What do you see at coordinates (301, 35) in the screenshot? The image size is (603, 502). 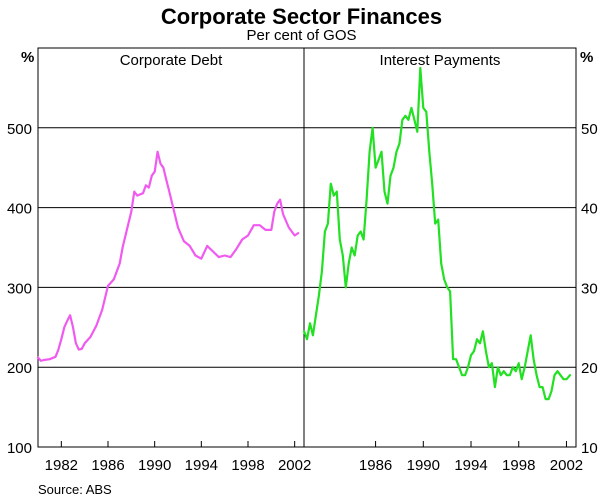 I see `chart-subtitle: Per cent of GOS` at bounding box center [301, 35].